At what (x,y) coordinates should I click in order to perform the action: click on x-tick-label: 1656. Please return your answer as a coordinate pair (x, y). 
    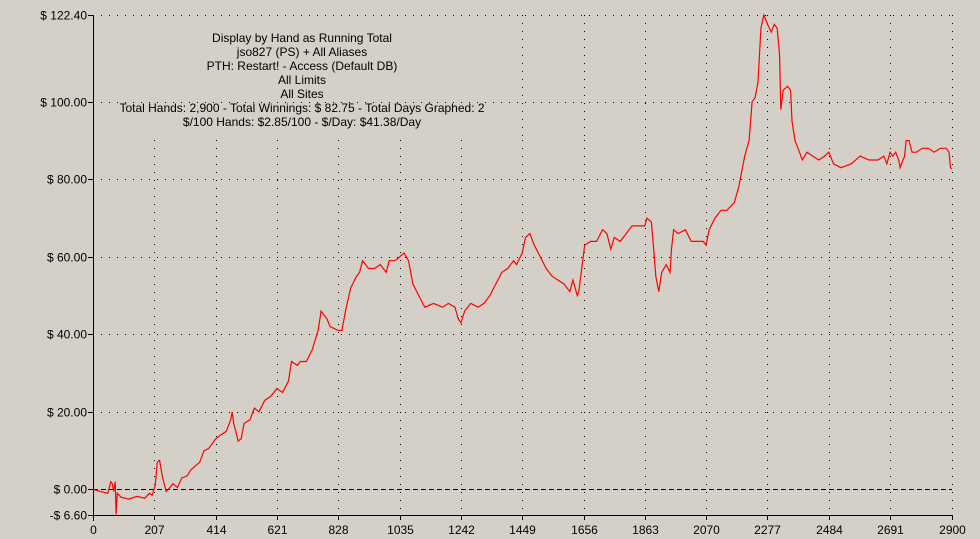
    Looking at the image, I should click on (584, 530).